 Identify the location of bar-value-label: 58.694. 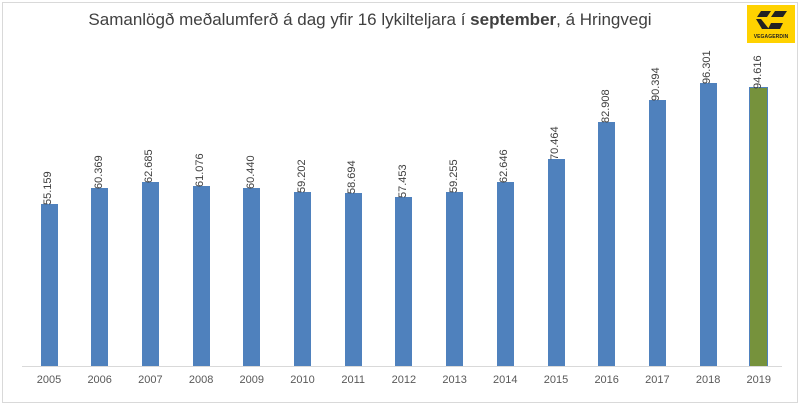
(352, 177).